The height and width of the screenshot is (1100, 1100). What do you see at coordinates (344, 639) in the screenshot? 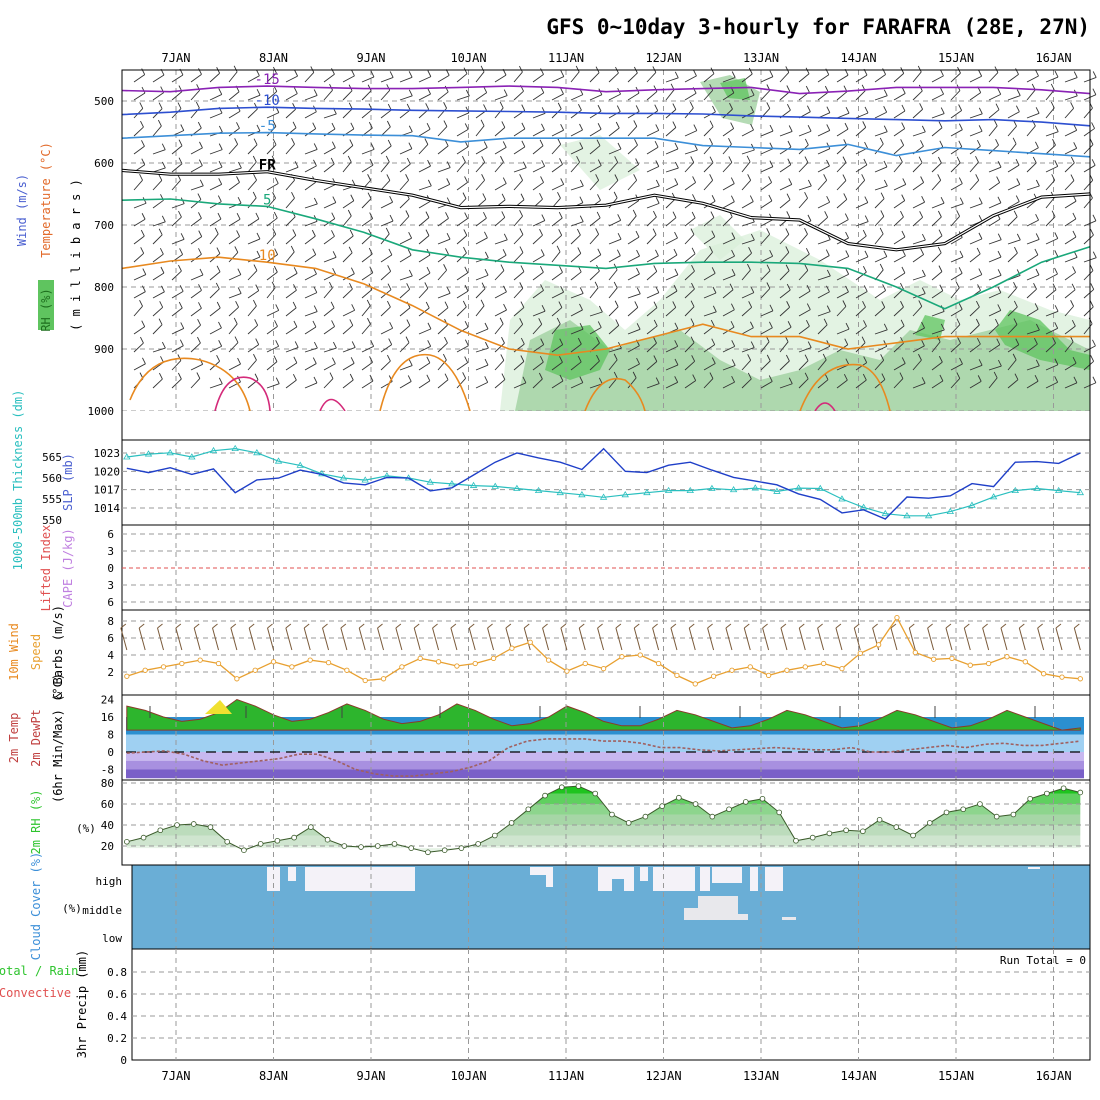
I see `surface-wind-barb` at bounding box center [344, 639].